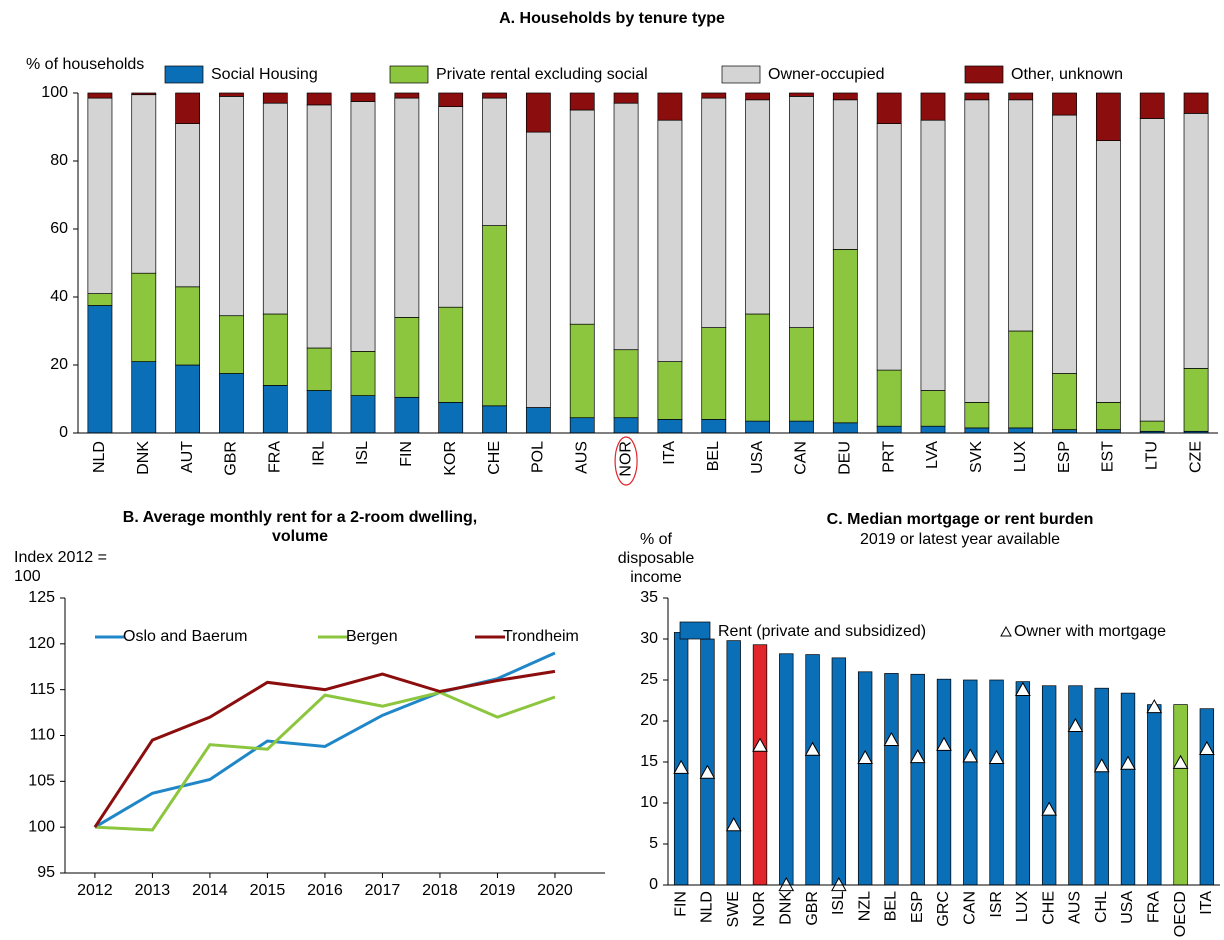 This screenshot has height=940, width=1224. Describe the element at coordinates (59, 160) in the screenshot. I see `y-tick-label: 80` at that location.